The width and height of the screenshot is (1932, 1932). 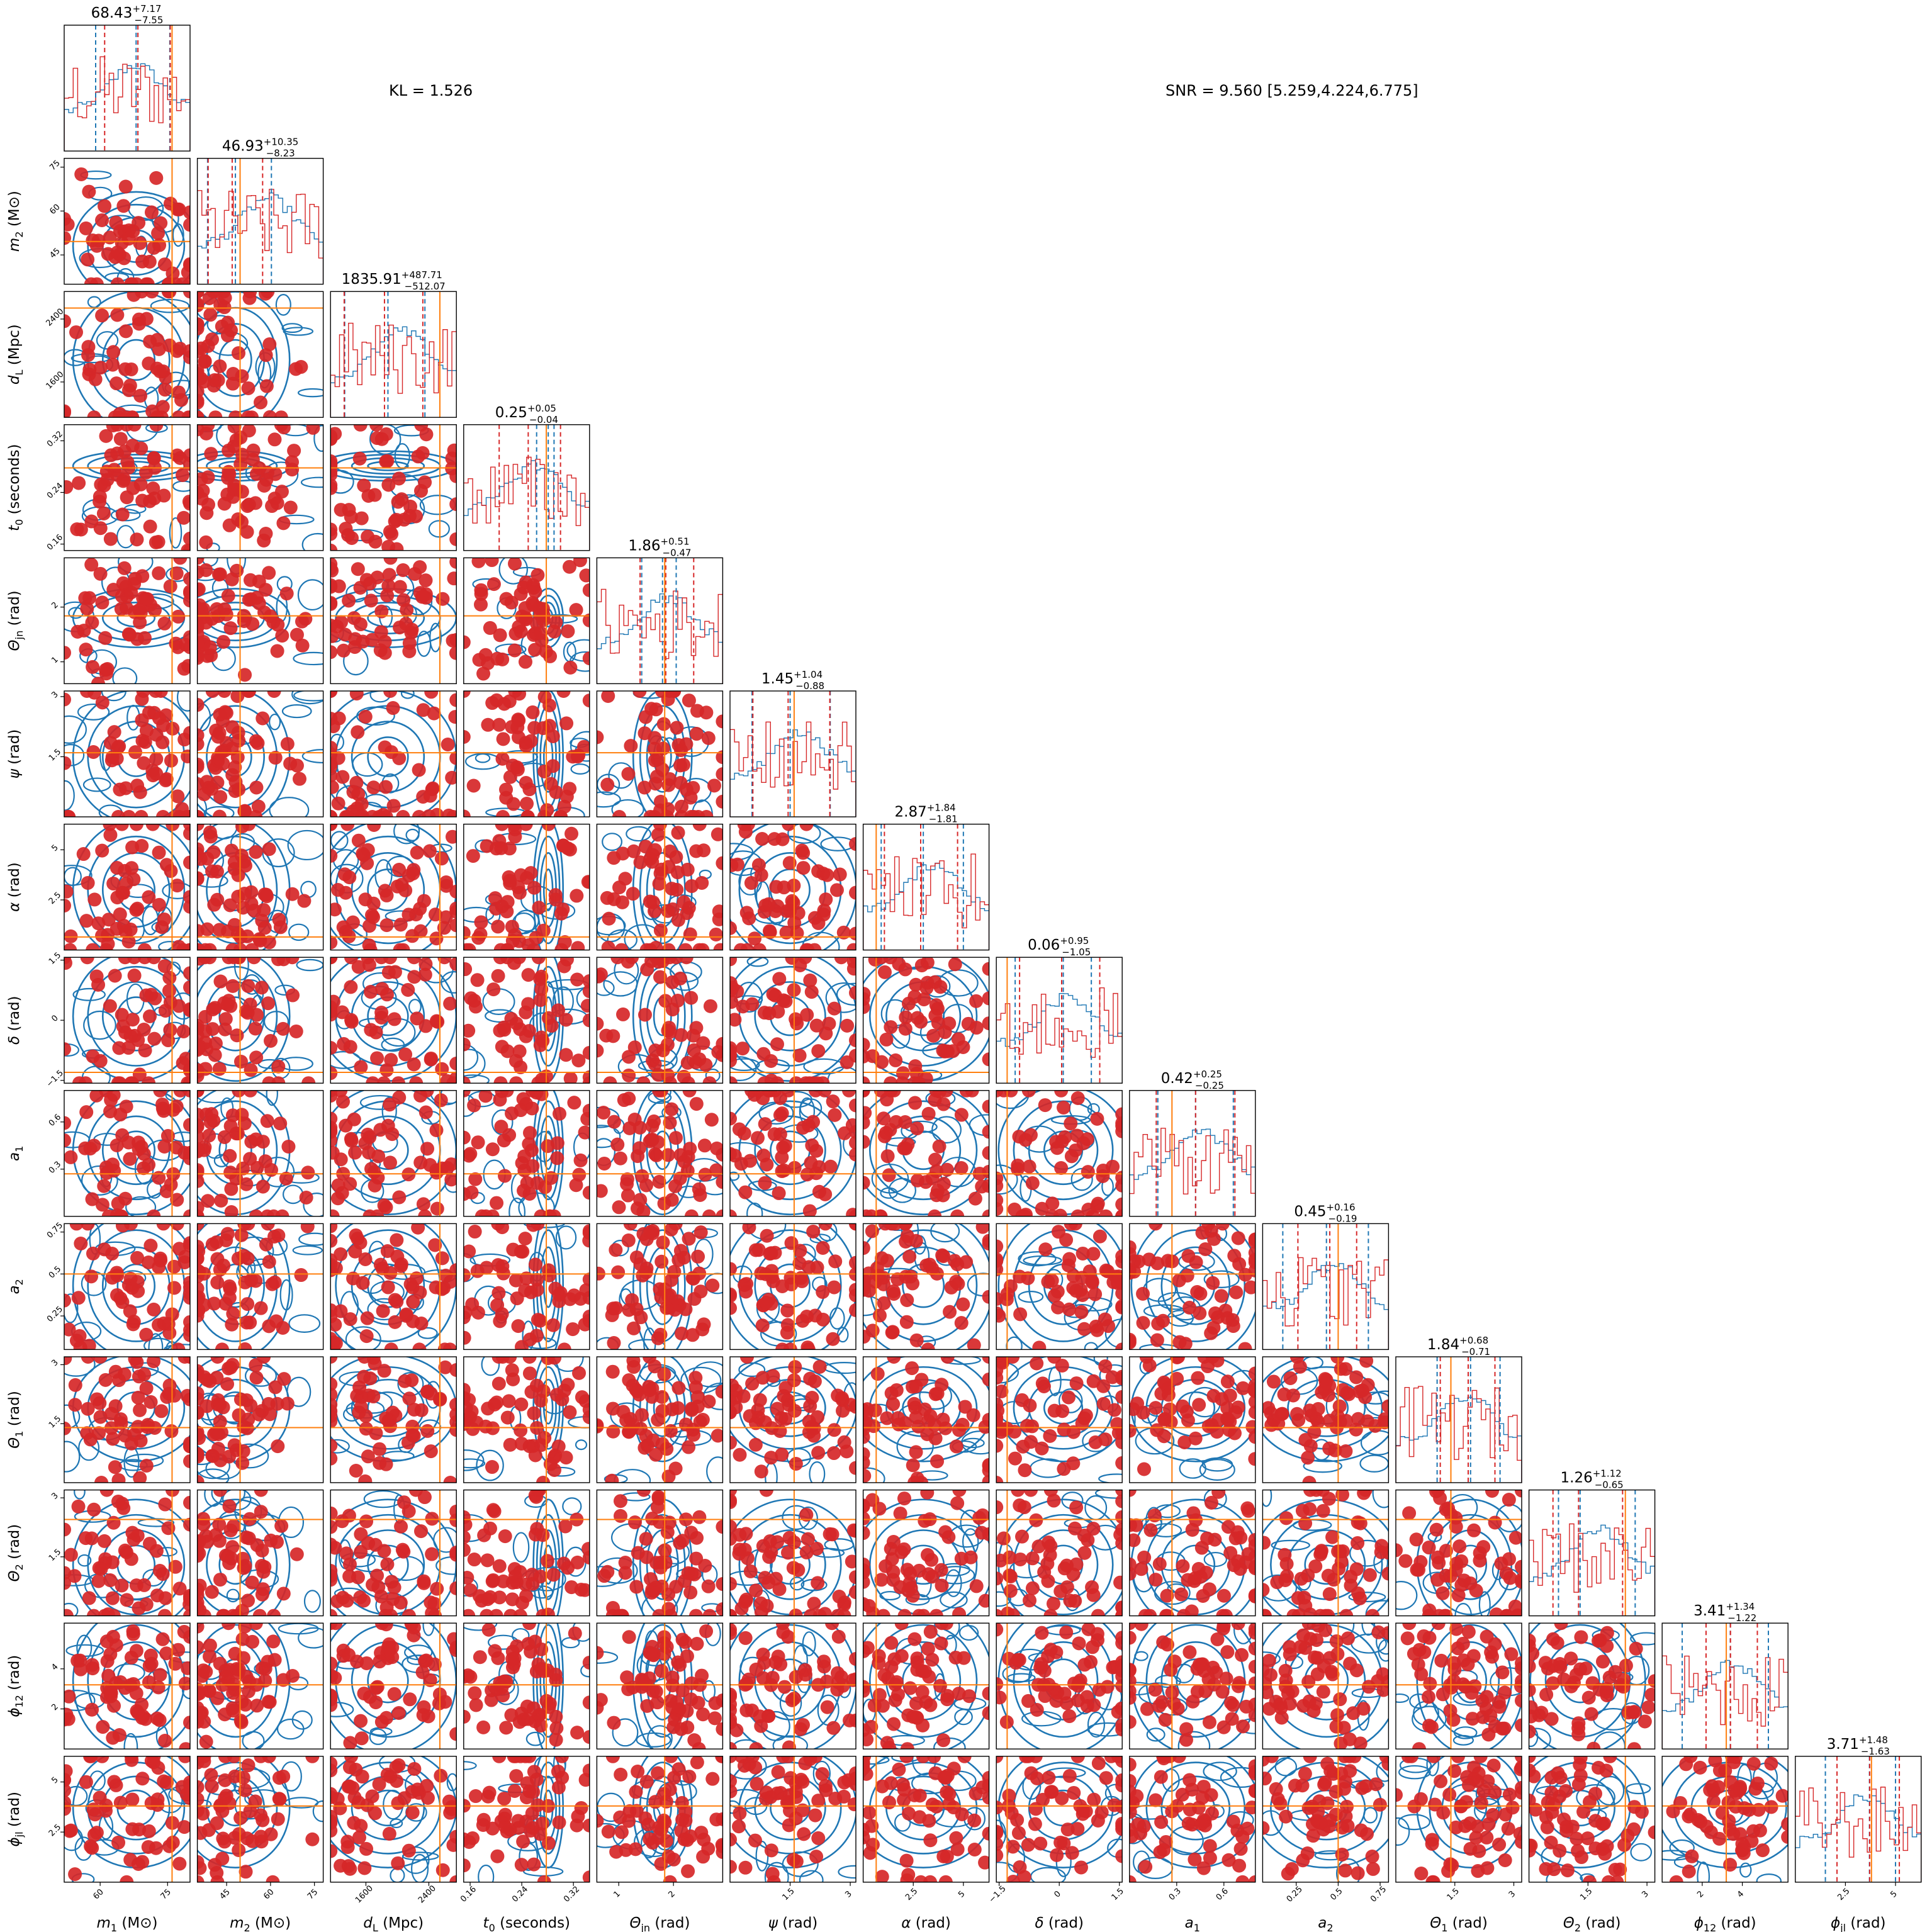 What do you see at coordinates (1192, 1080) in the screenshot?
I see `diag-title-8: 0.42+0.25 −0.25` at bounding box center [1192, 1080].